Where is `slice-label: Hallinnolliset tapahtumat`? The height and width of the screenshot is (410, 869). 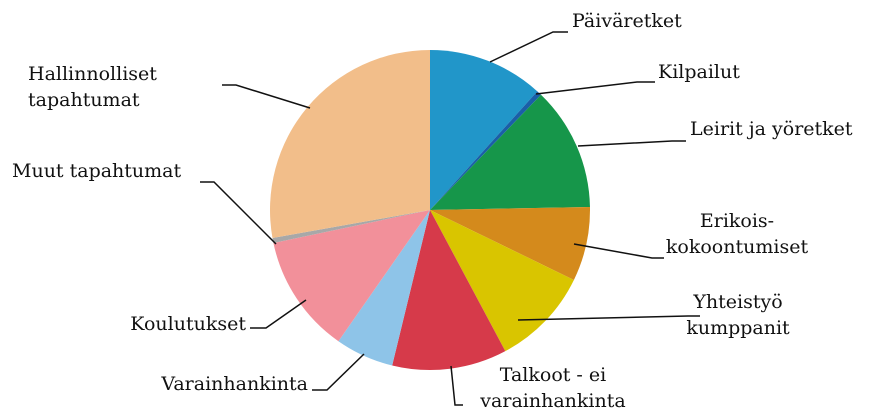
slice-label: Hallinnolliset tapahtumat is located at coordinates (92, 87).